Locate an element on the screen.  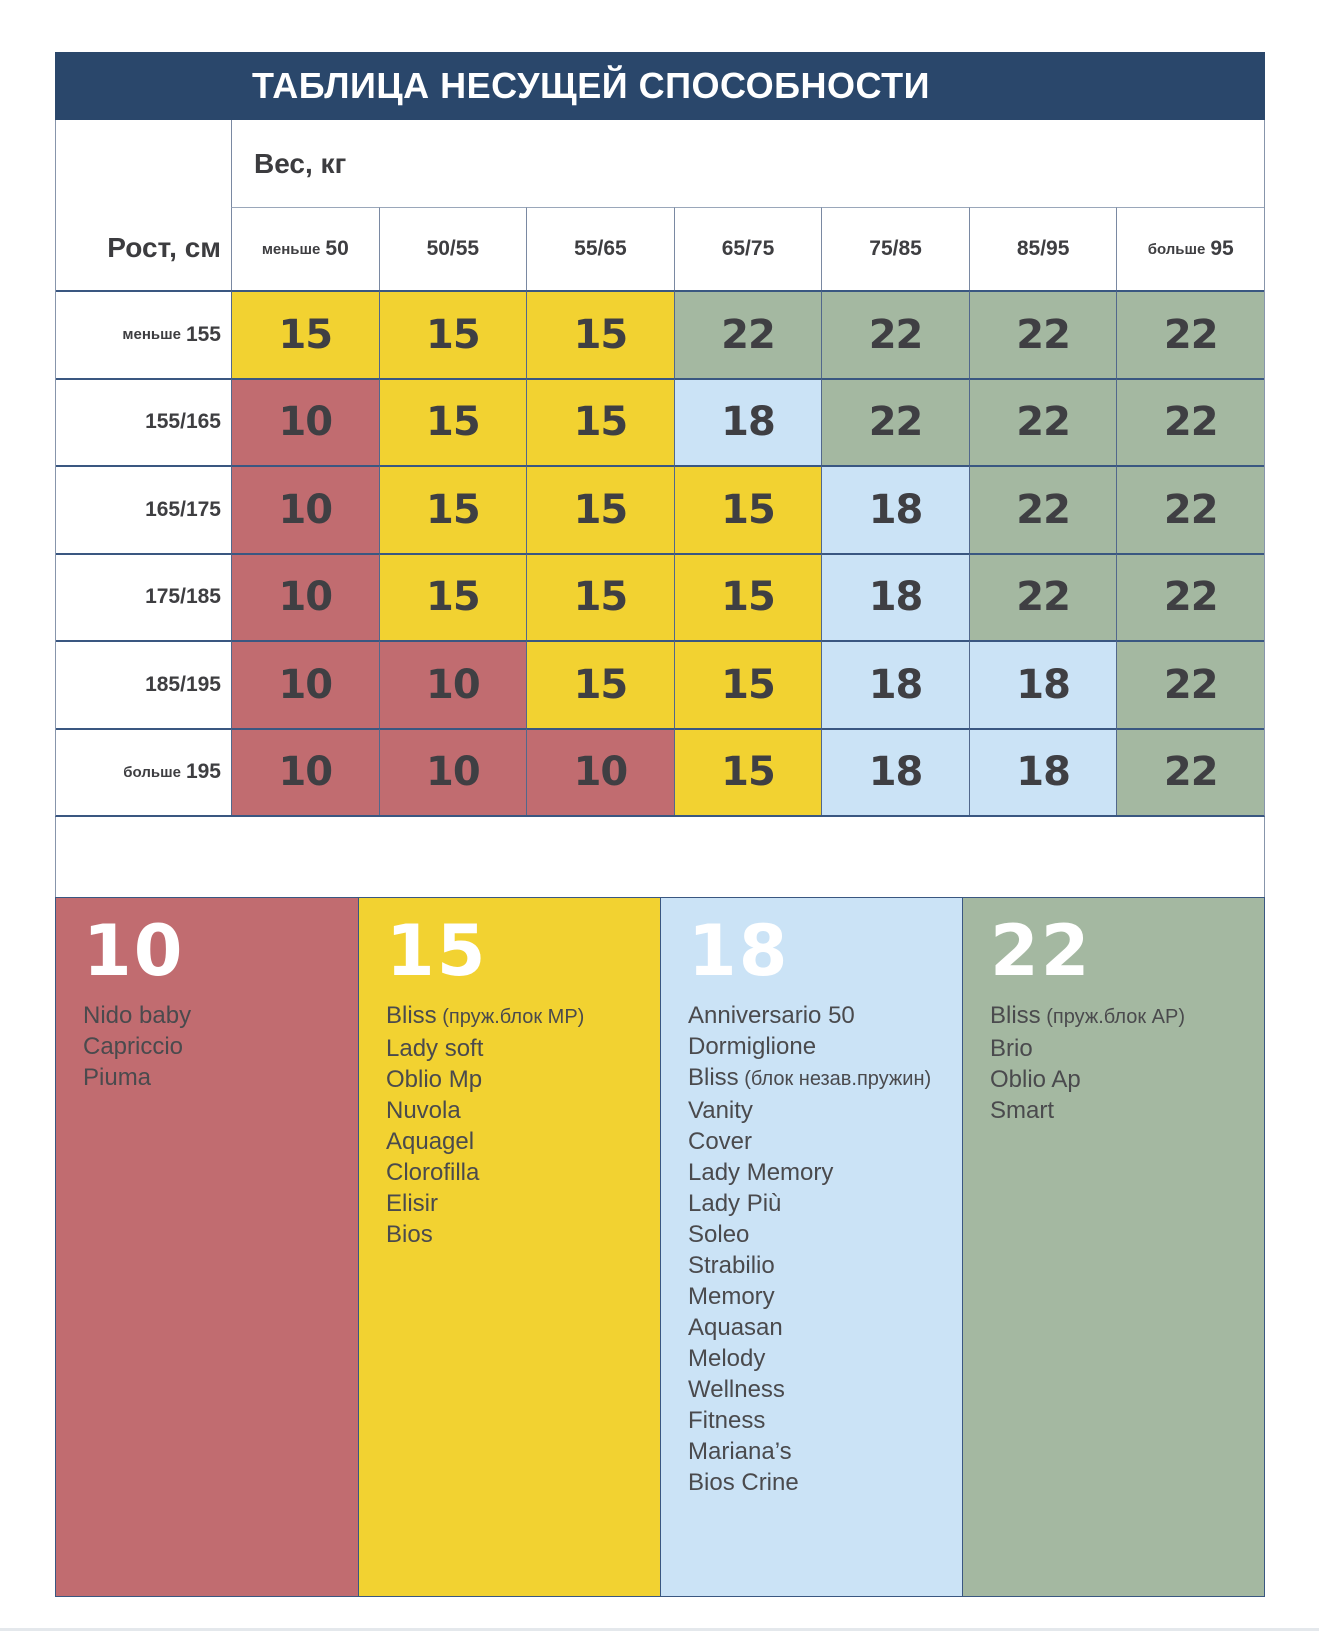
legend-item: Bliss (блок незав.пружин) is located at coordinates (816, 1078).